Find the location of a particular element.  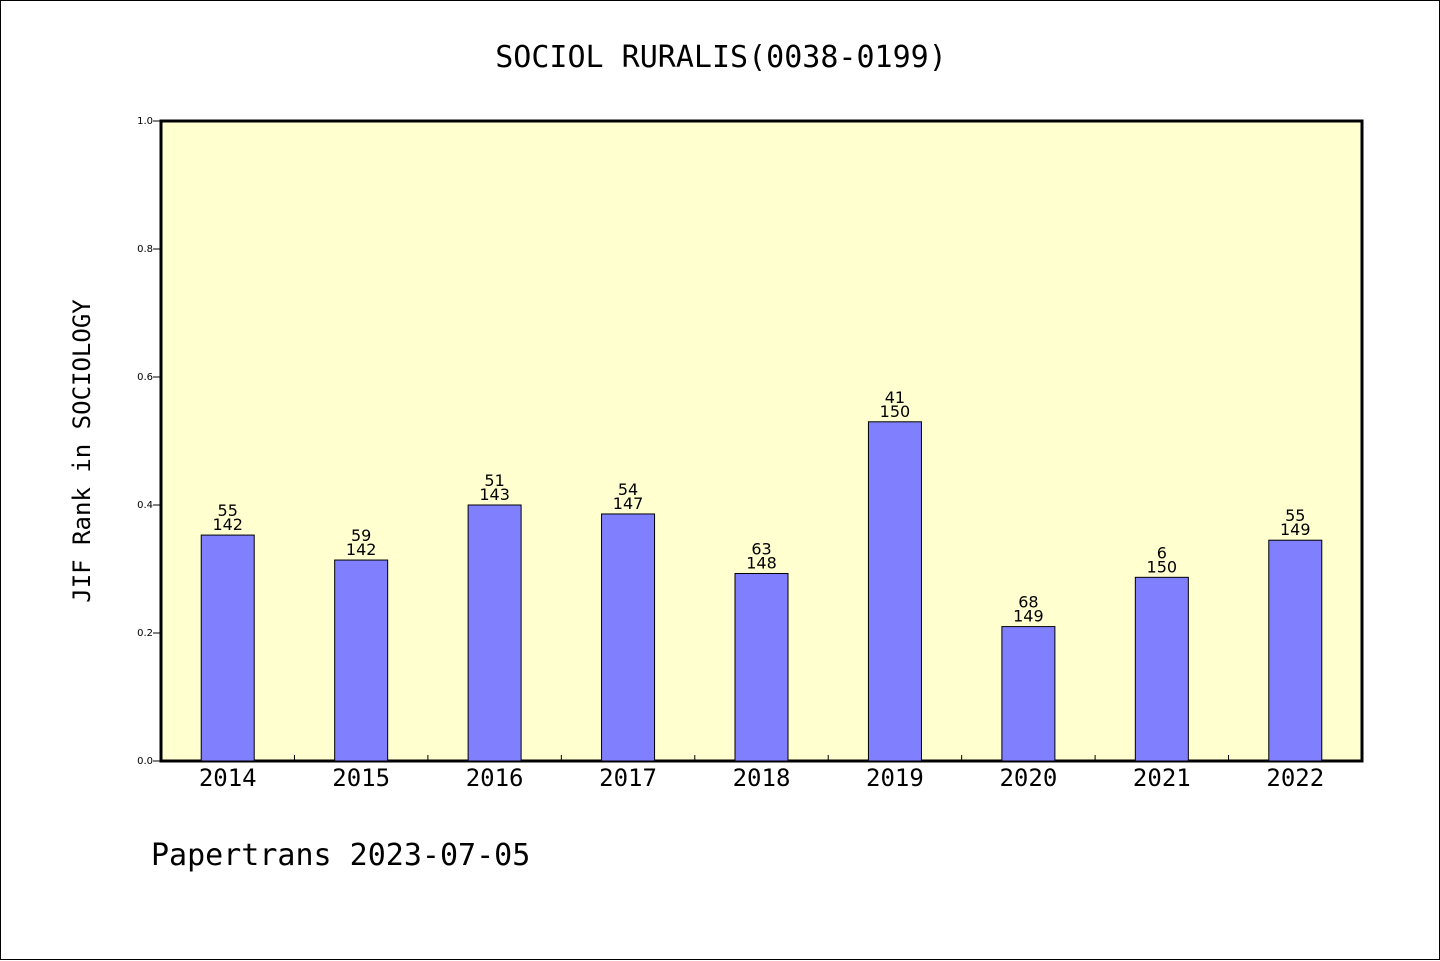

x-tick-label: 2020 is located at coordinates (1028, 778).